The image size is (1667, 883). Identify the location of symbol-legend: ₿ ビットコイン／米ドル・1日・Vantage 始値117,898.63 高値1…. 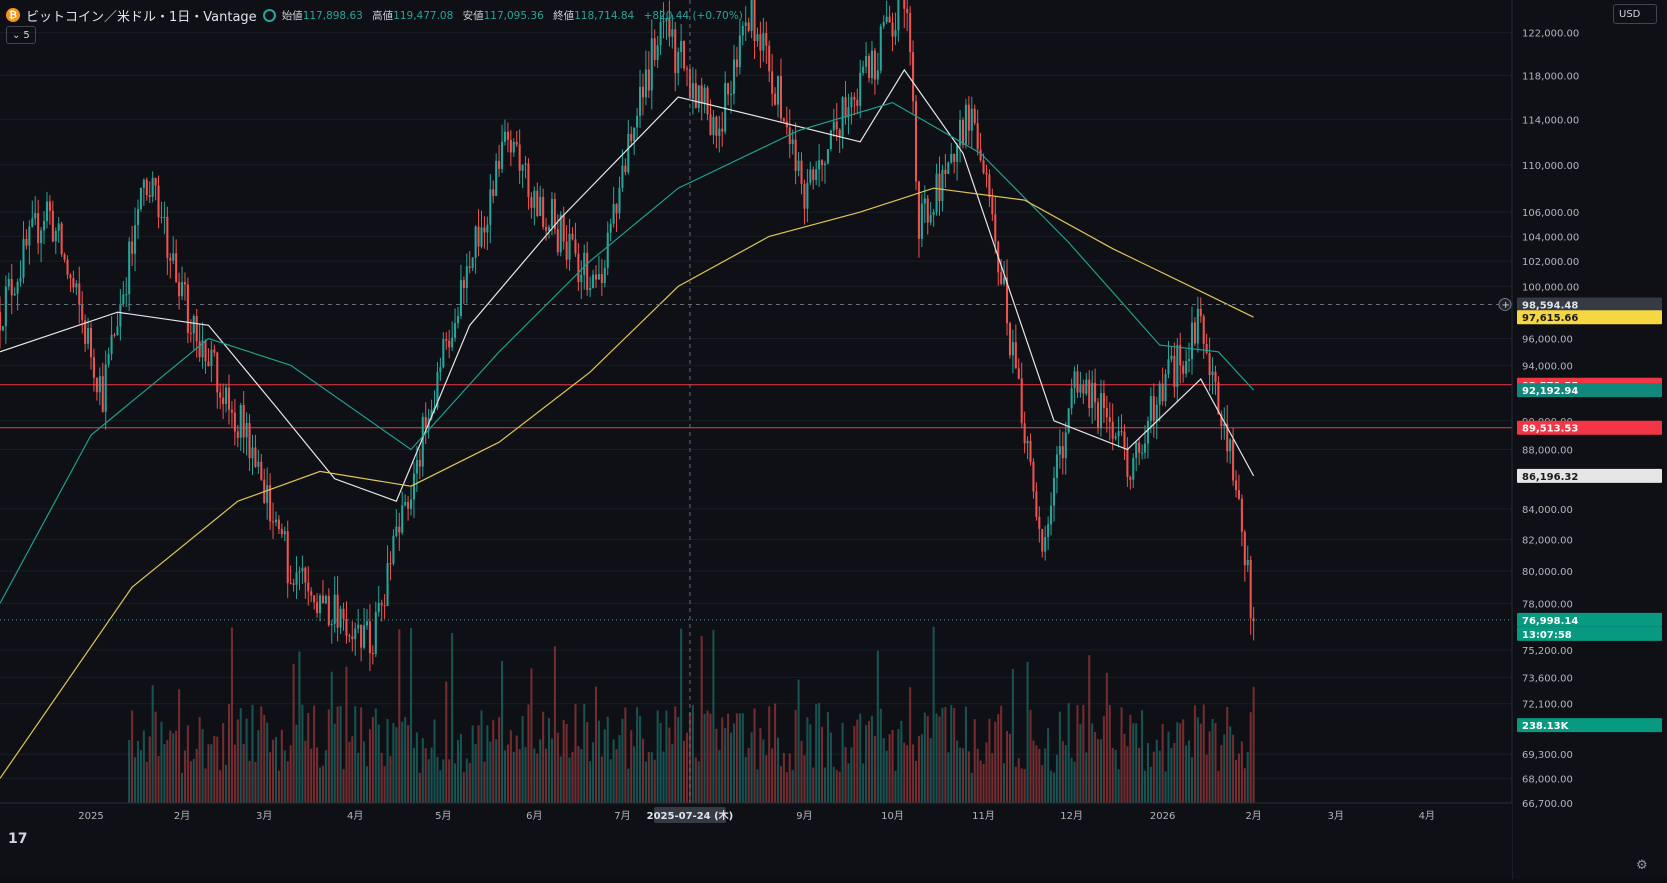
(374, 15).